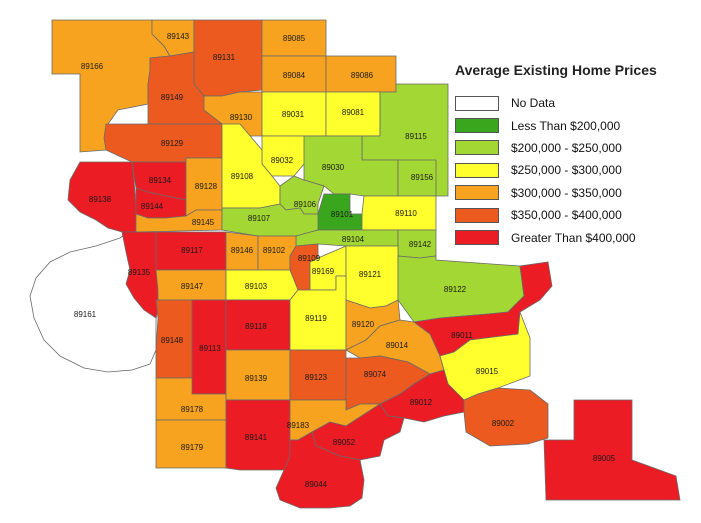 This screenshot has height=523, width=701. I want to click on legend-label: No Data, so click(533, 103).